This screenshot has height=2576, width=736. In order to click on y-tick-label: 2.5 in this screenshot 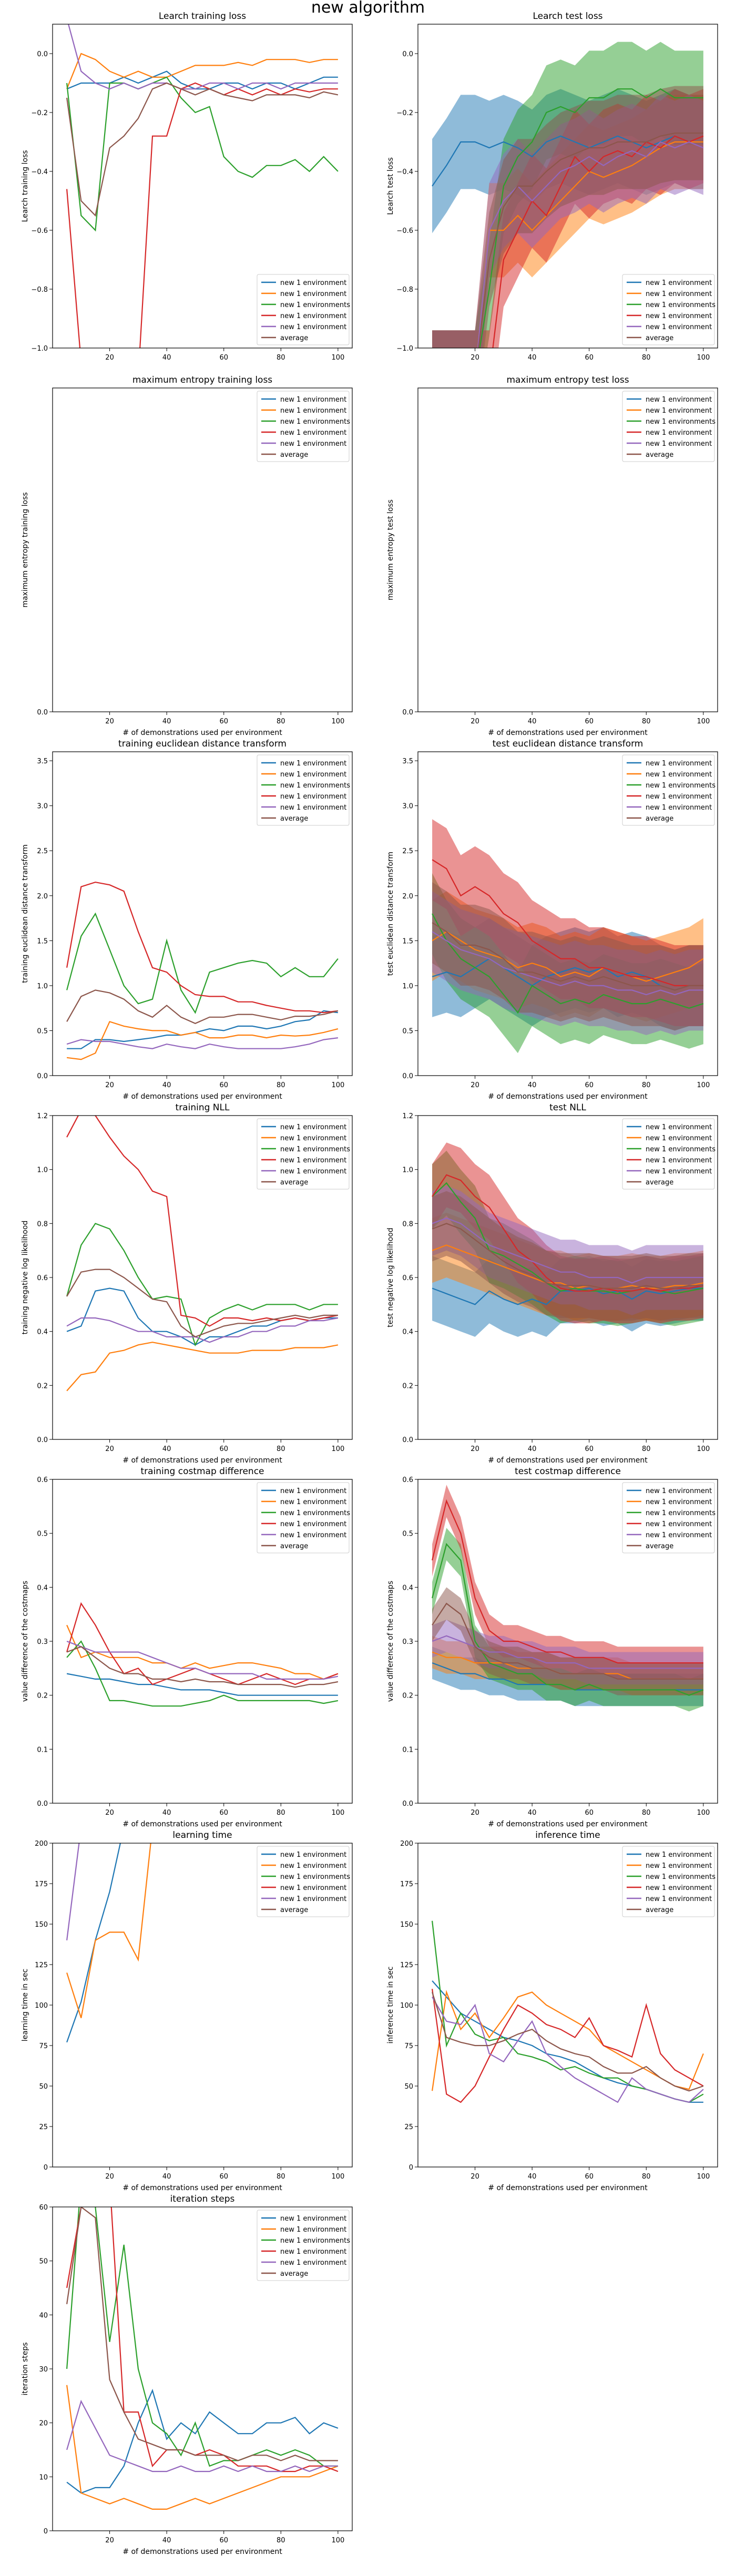, I will do `click(407, 851)`.